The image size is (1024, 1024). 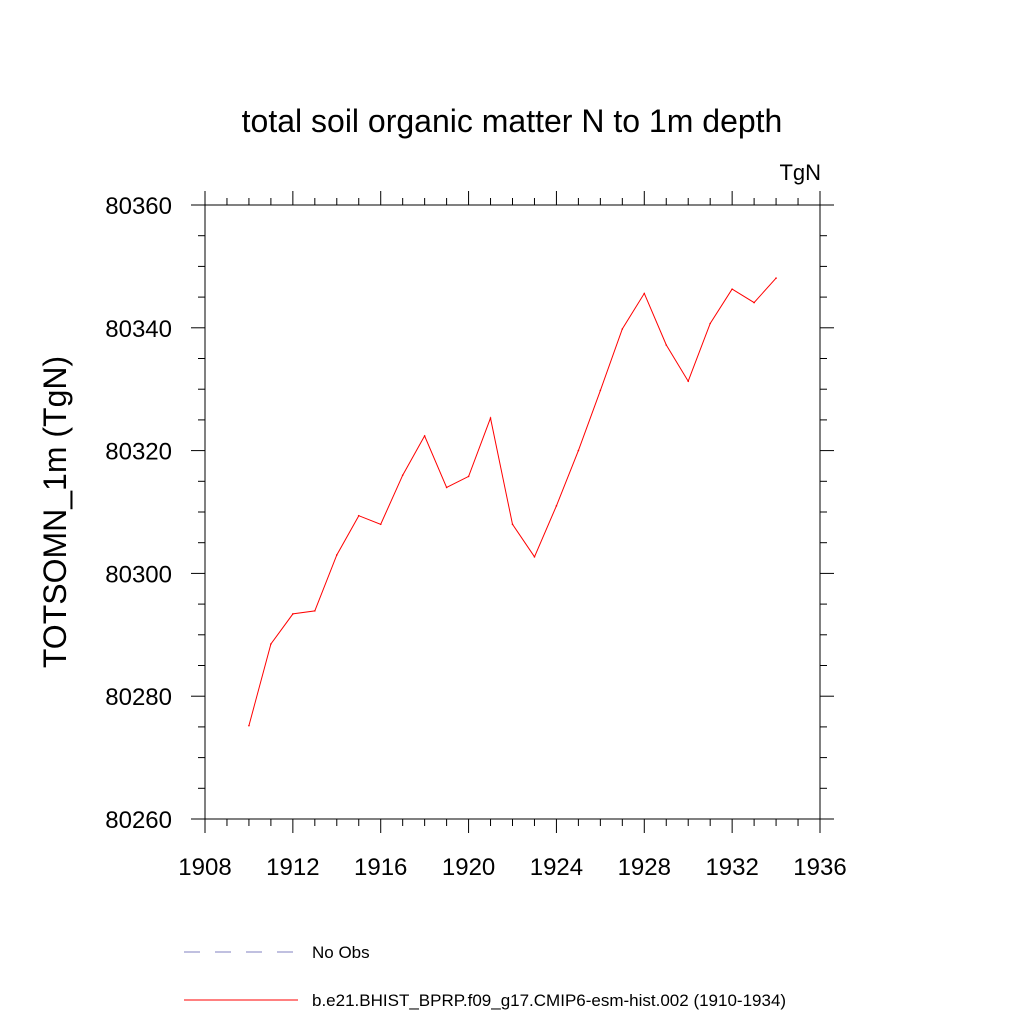 What do you see at coordinates (468, 867) in the screenshot?
I see `x-tick-label: 1920` at bounding box center [468, 867].